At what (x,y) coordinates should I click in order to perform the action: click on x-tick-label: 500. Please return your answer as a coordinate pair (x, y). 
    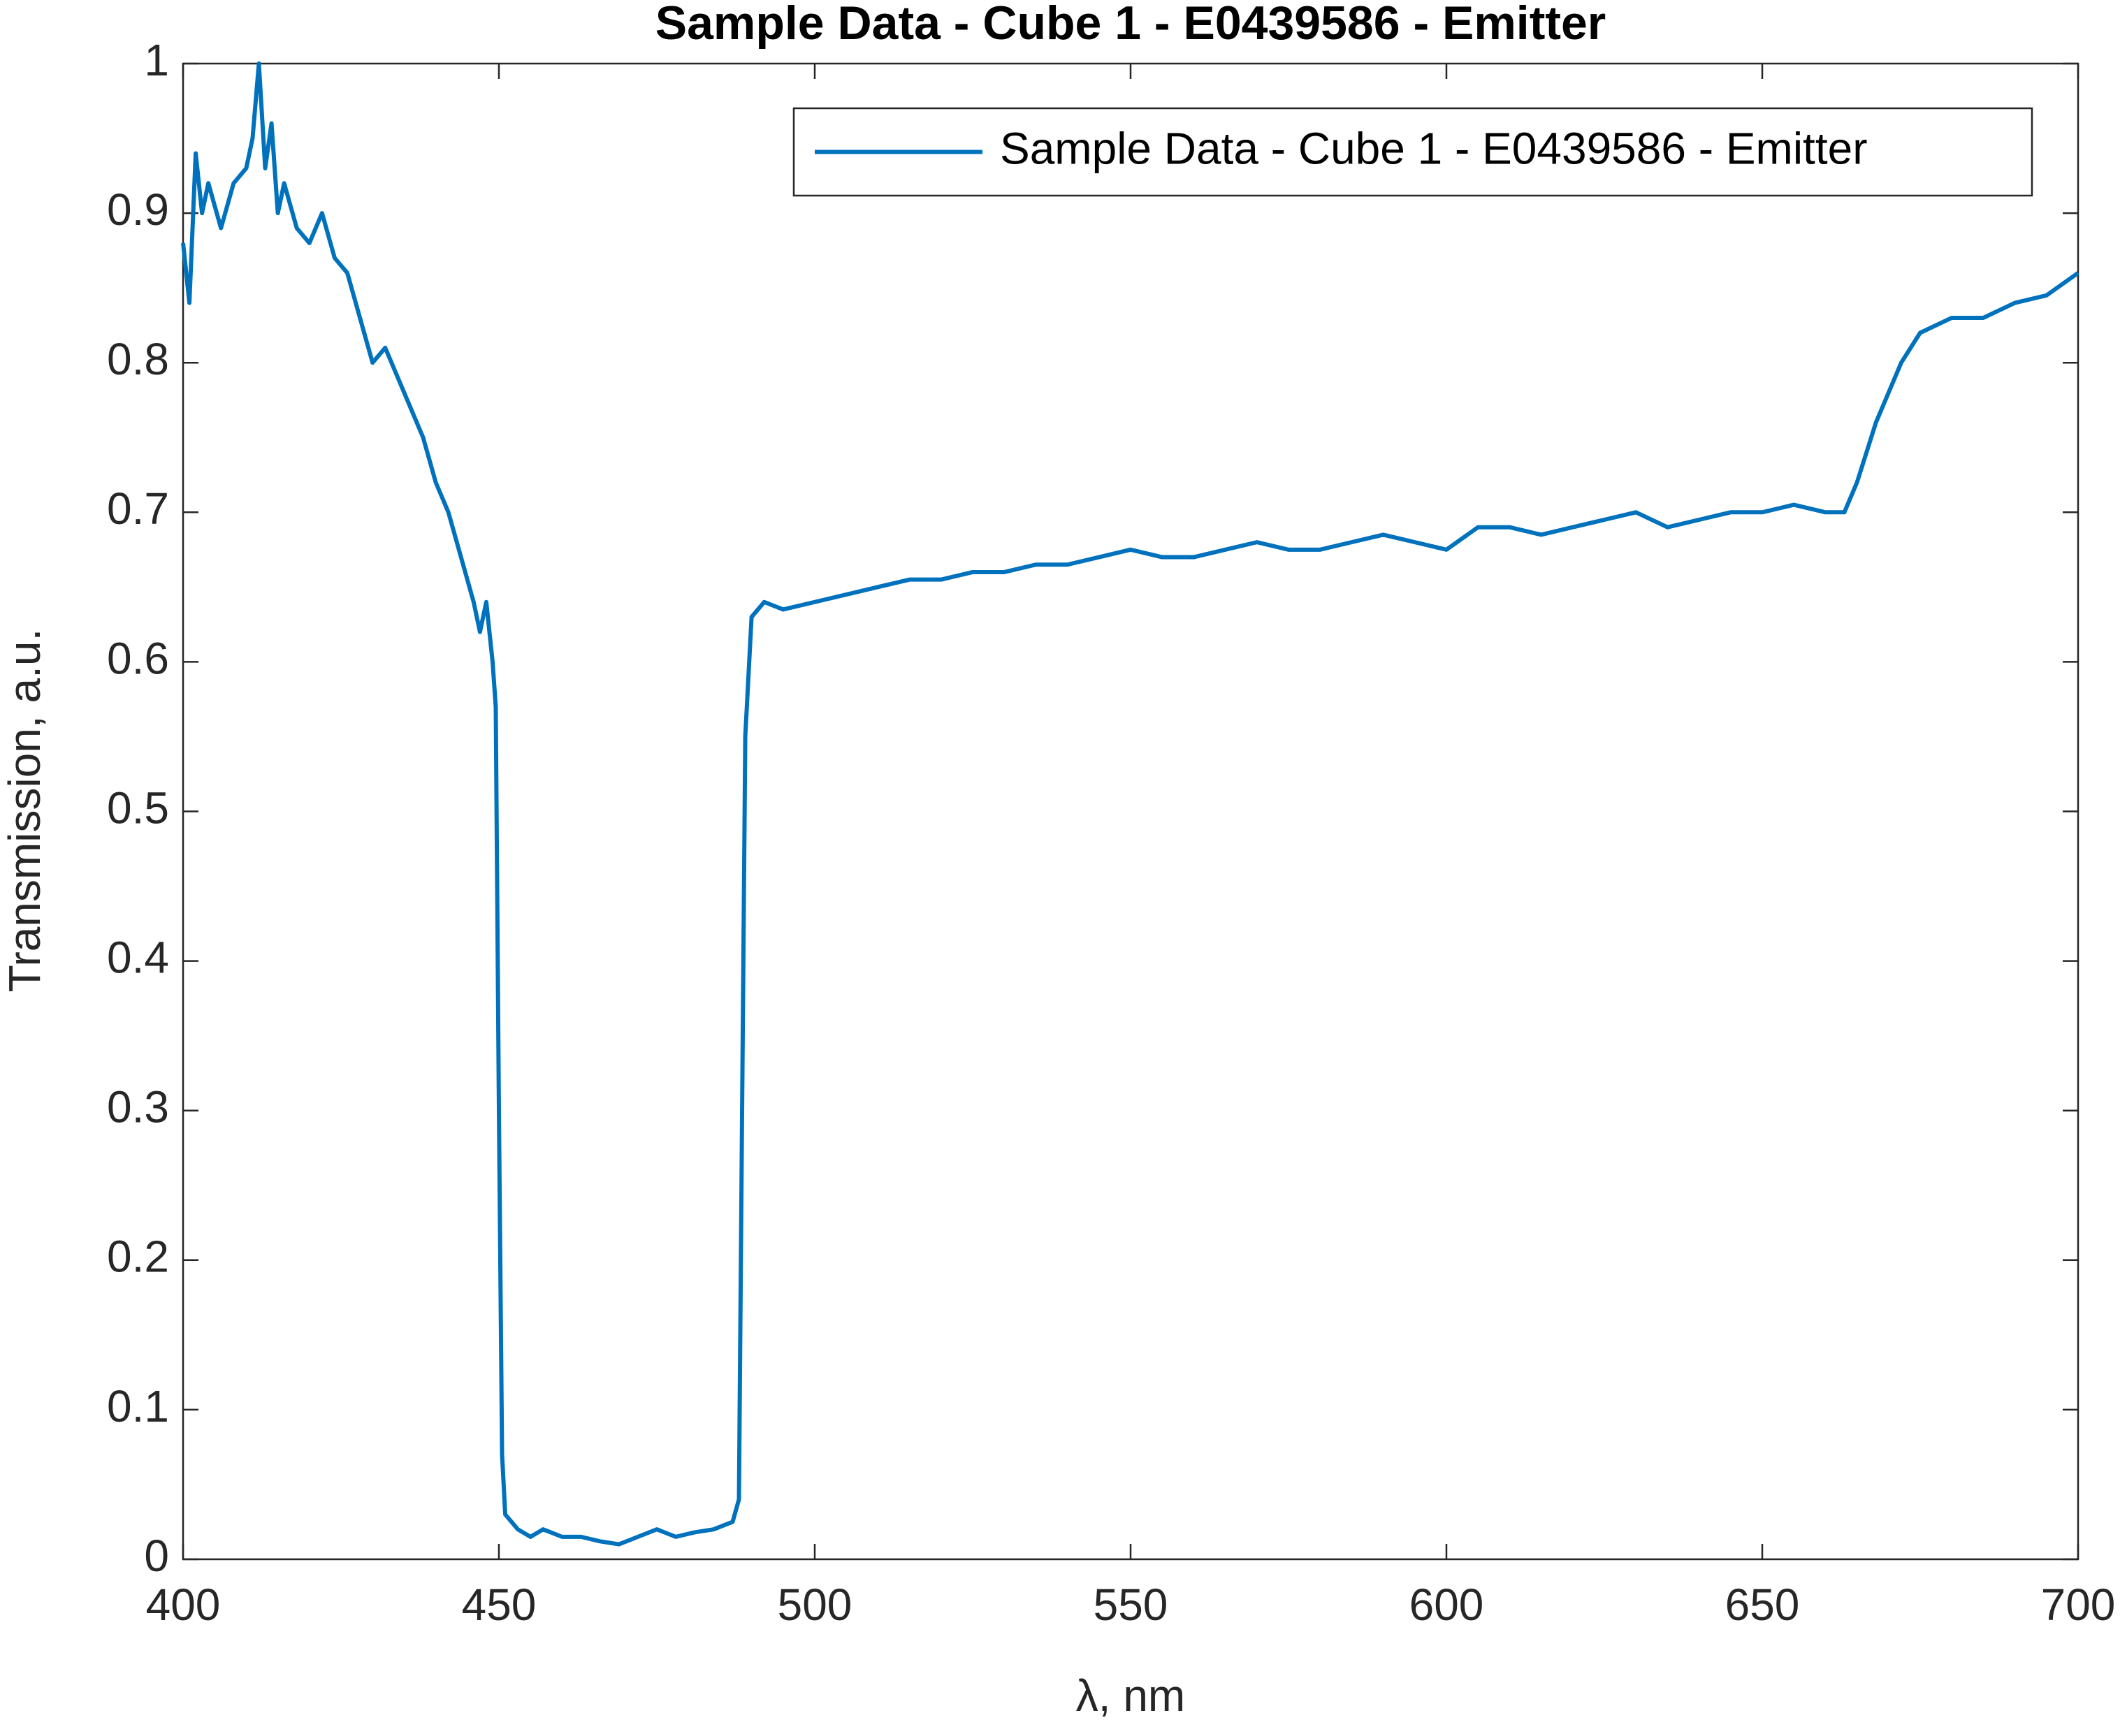
    Looking at the image, I should click on (815, 1605).